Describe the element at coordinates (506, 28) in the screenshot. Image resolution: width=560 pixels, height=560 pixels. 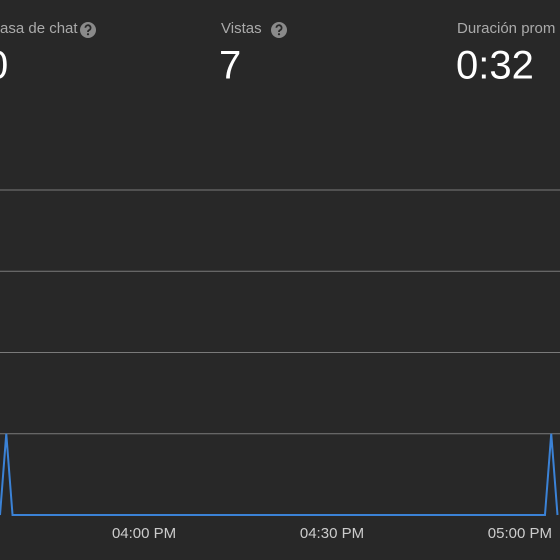
I see `metric-label: Duración prom` at that location.